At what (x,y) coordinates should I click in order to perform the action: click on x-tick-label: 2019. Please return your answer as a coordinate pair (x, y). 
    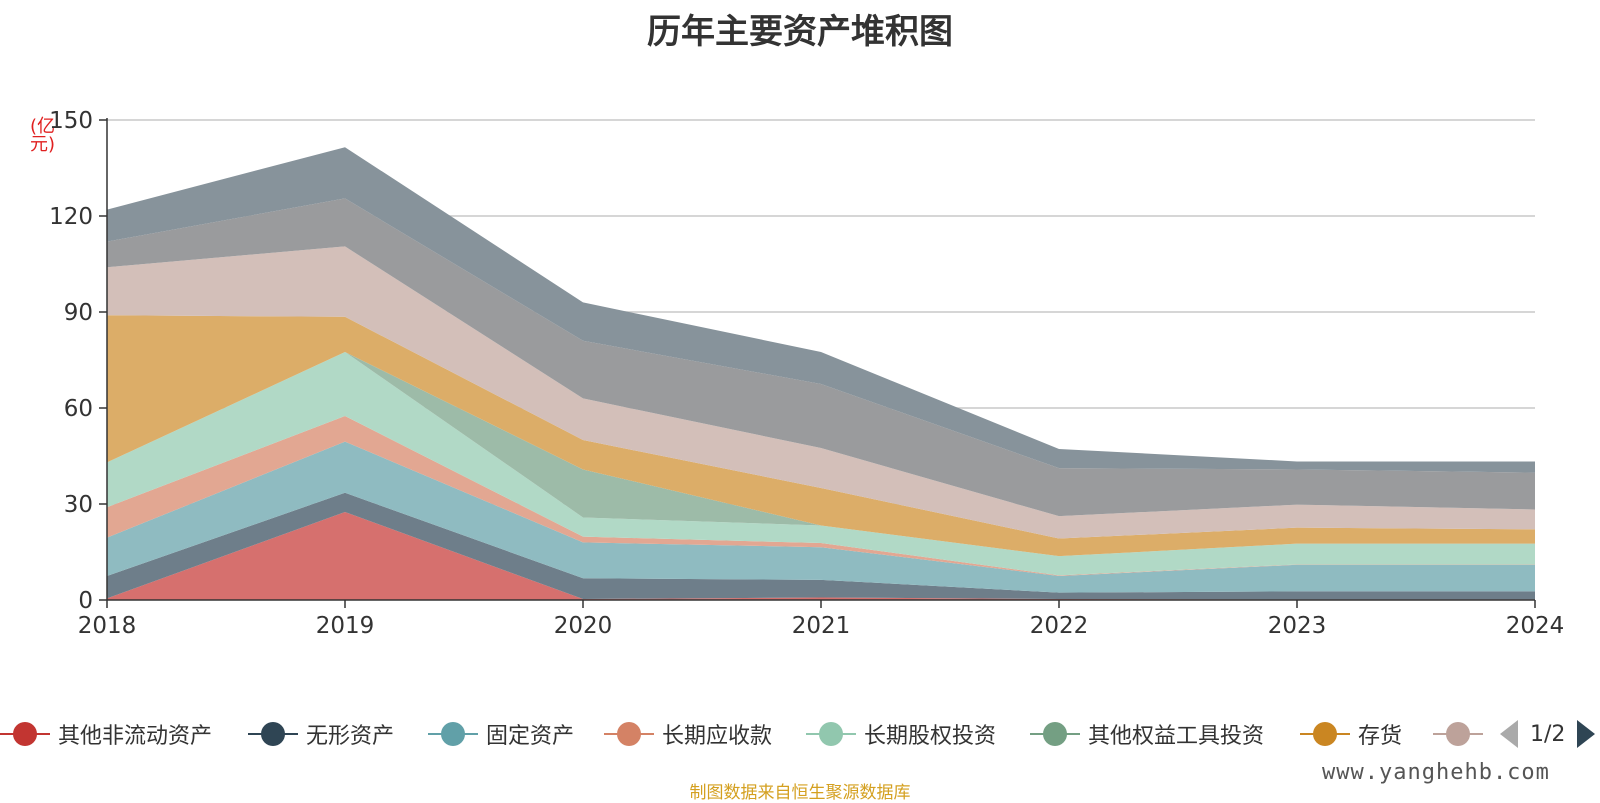
    Looking at the image, I should click on (345, 626).